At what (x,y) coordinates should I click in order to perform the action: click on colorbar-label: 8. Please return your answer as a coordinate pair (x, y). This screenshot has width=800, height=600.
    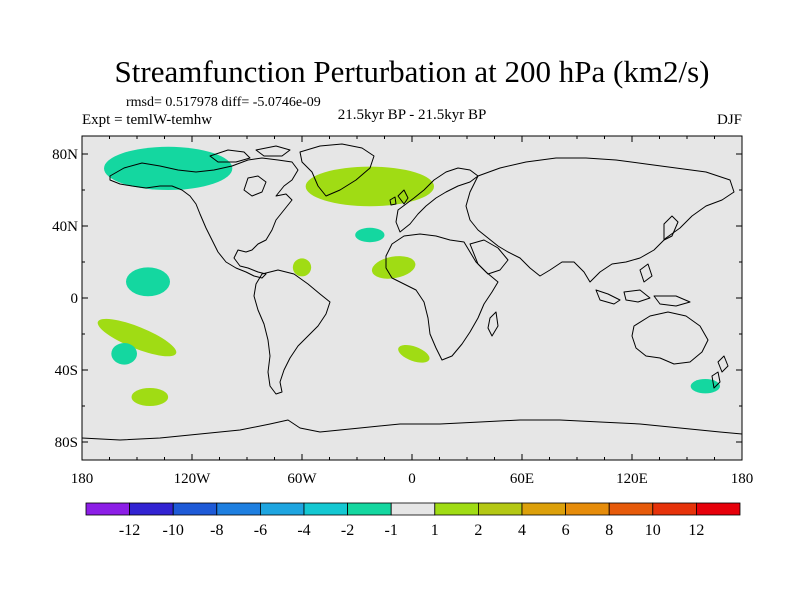
    Looking at the image, I should click on (609, 530).